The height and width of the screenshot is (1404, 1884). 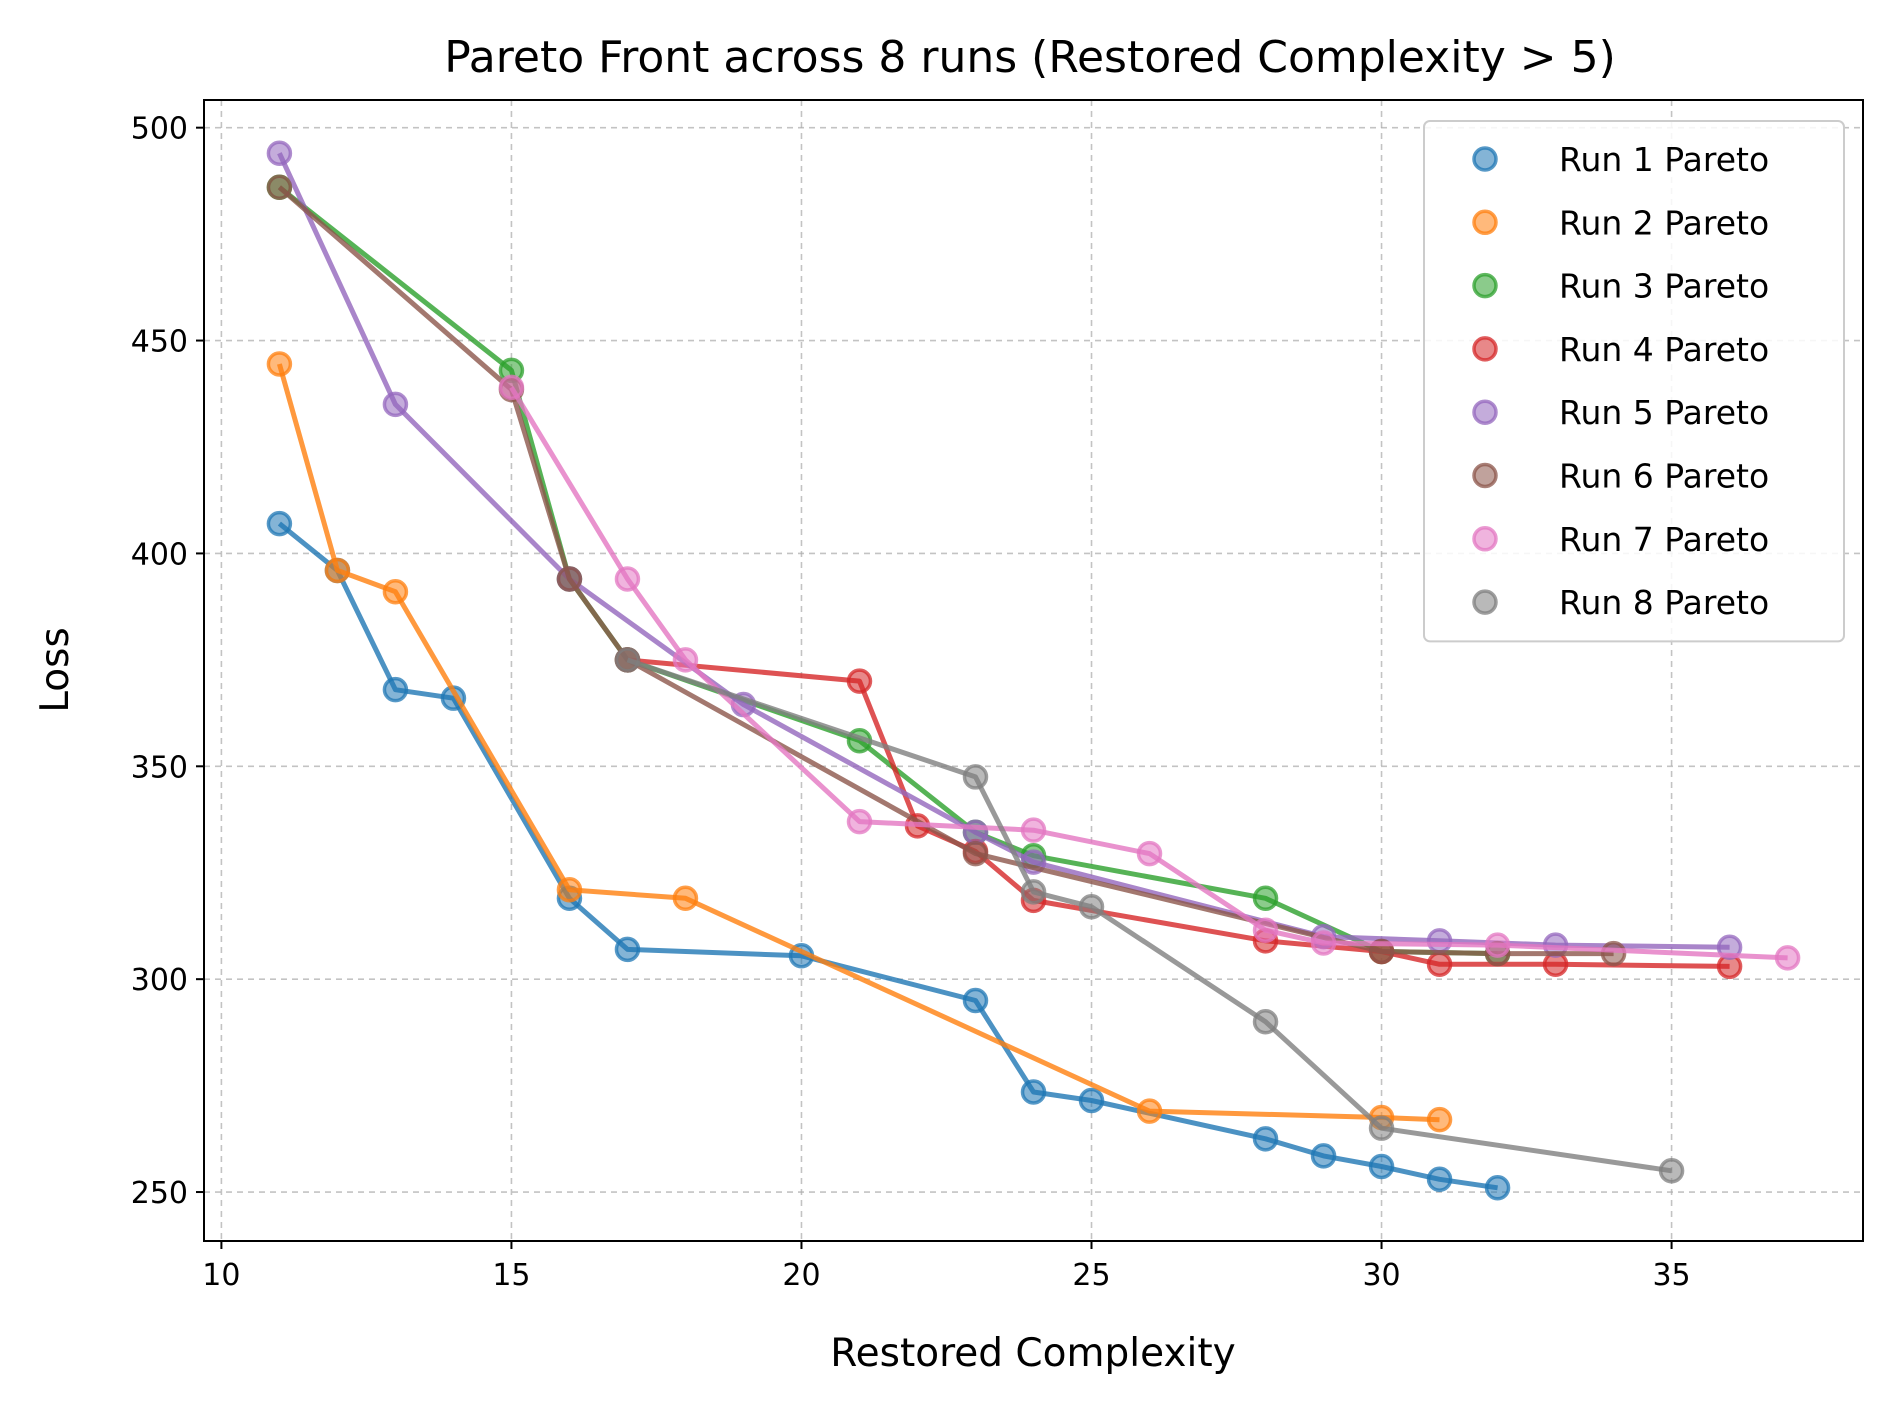 What do you see at coordinates (159, 980) in the screenshot?
I see `y-tick-label: 300` at bounding box center [159, 980].